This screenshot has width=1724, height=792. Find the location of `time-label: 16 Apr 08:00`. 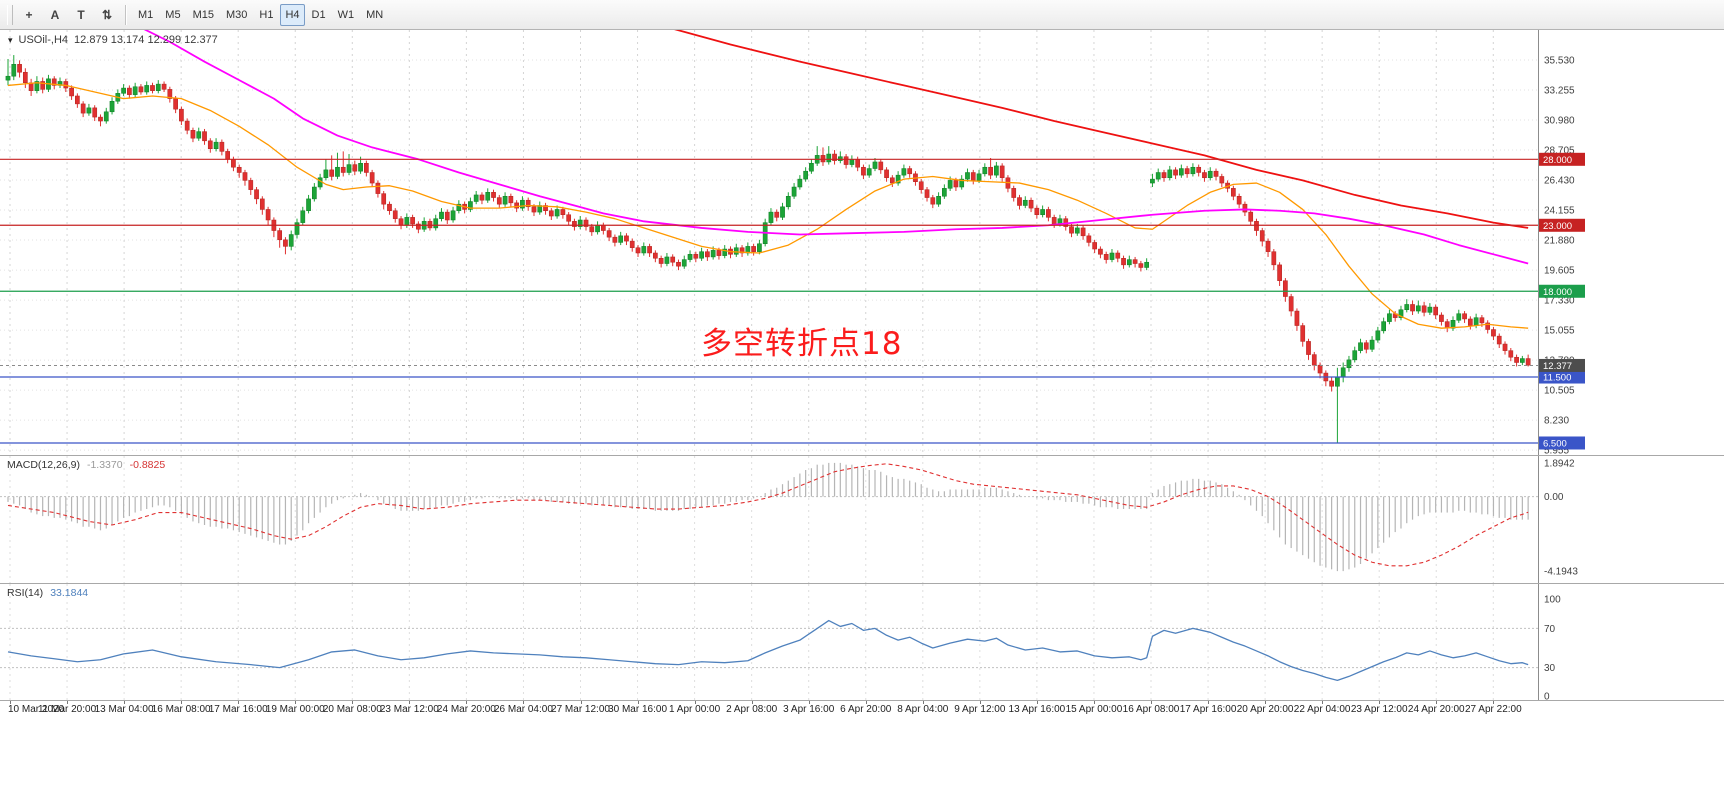

time-label: 16 Apr 08:00 is located at coordinates (1151, 709).